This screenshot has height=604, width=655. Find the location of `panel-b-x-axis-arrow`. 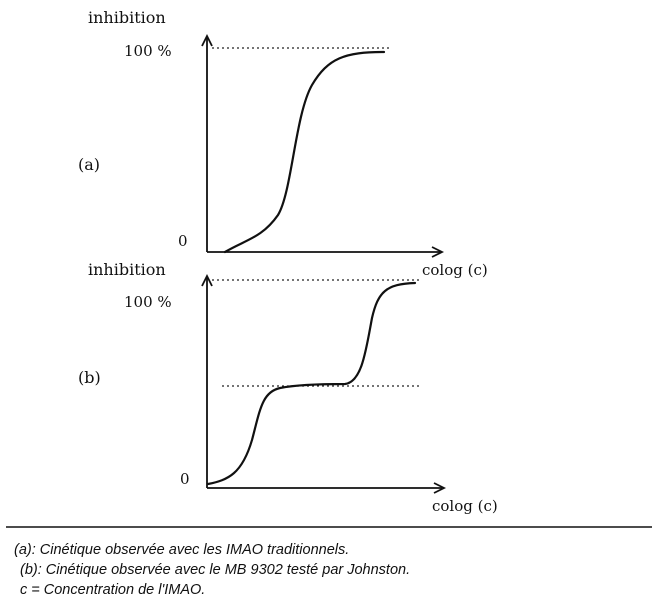

panel-b-x-axis-arrow is located at coordinates (440, 488).